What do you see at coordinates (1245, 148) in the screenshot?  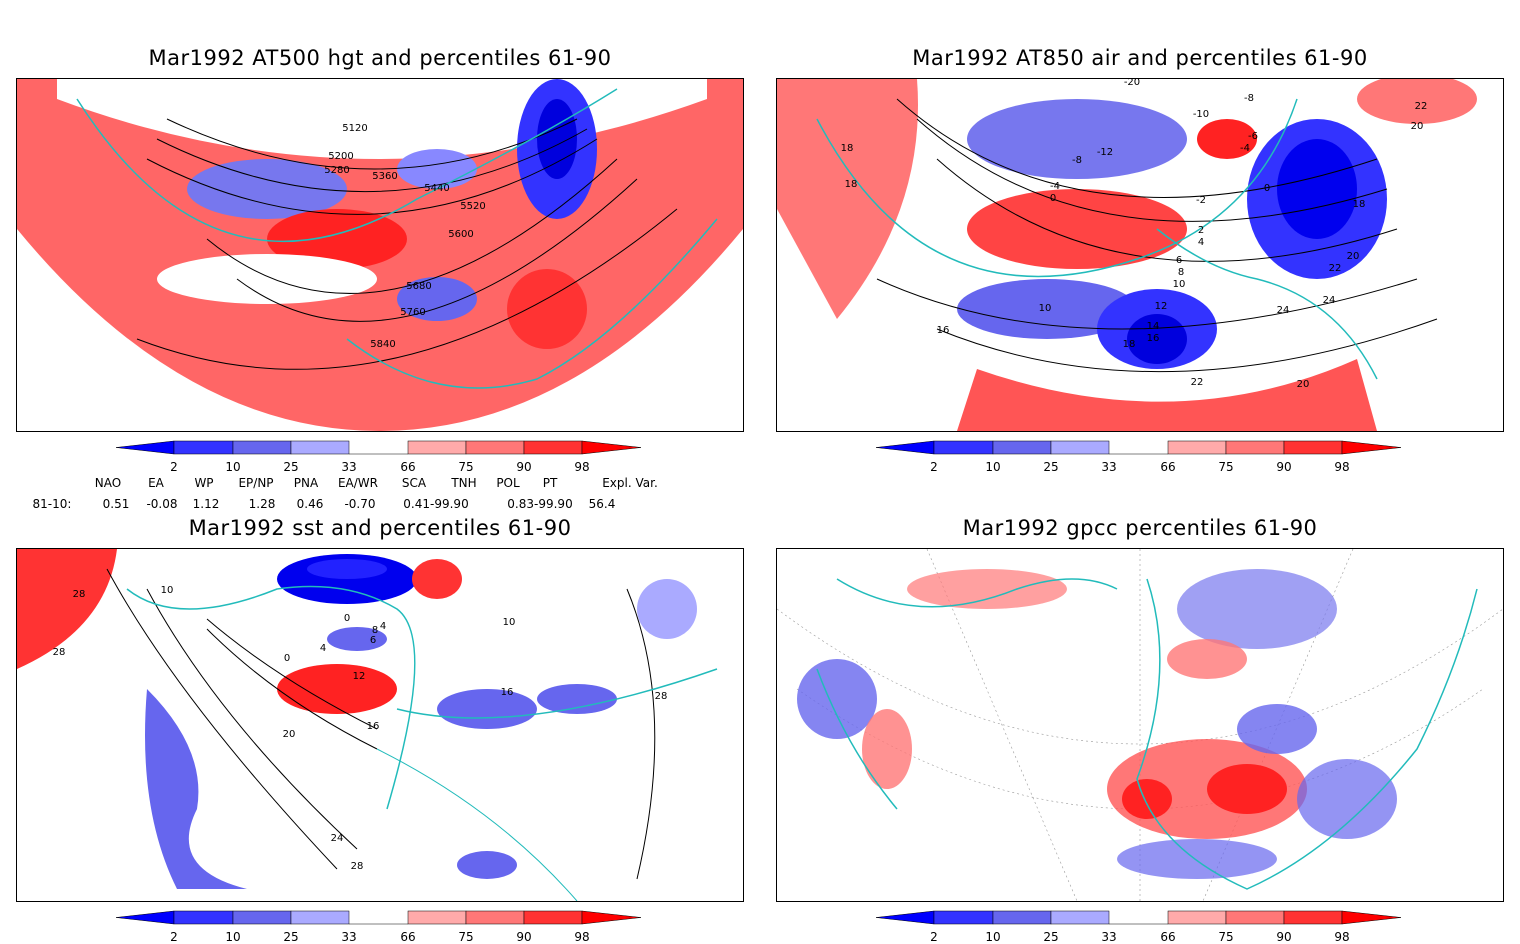 I see `contour-label: -4` at bounding box center [1245, 148].